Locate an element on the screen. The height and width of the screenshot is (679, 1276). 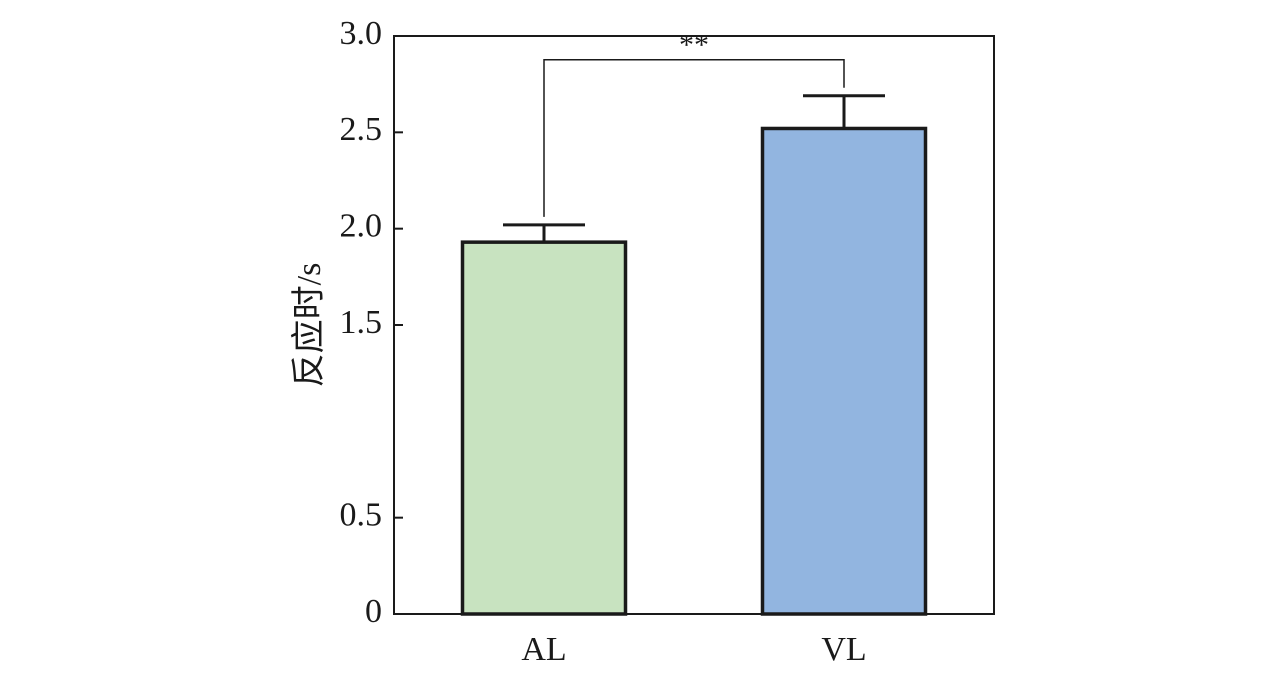
y-tick-label: 3.0 is located at coordinates (361, 33).